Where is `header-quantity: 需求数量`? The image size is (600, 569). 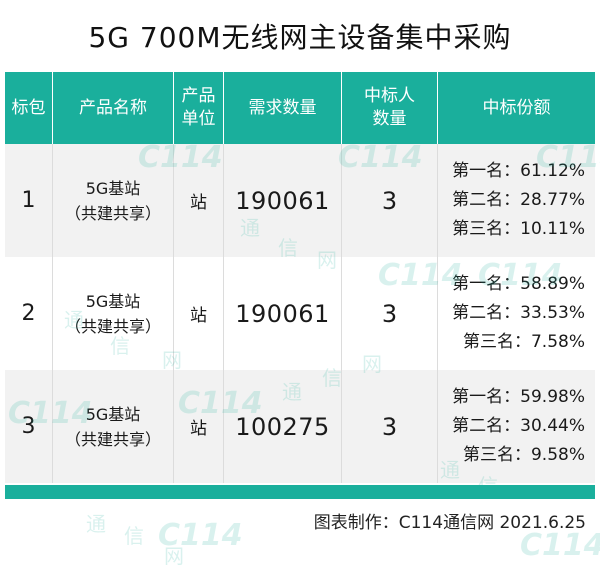
header-quantity: 需求数量 is located at coordinates (283, 108).